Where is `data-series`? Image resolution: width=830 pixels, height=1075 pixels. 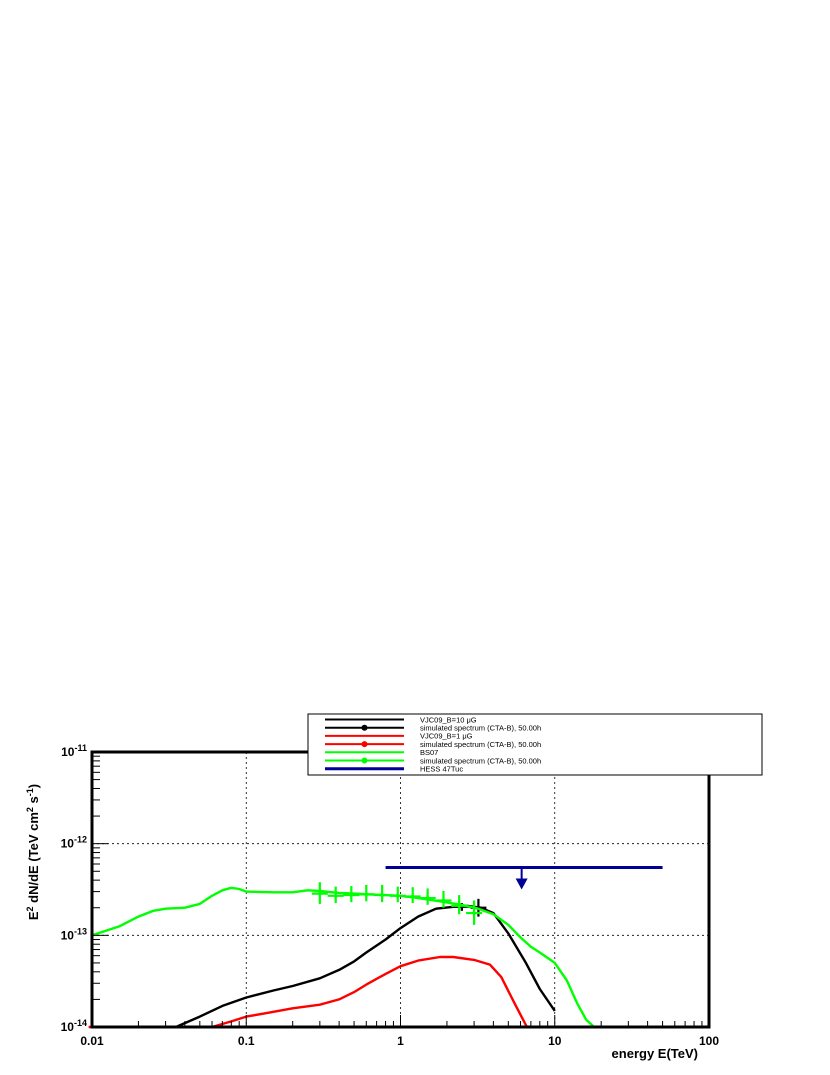
data-series is located at coordinates (375, 947).